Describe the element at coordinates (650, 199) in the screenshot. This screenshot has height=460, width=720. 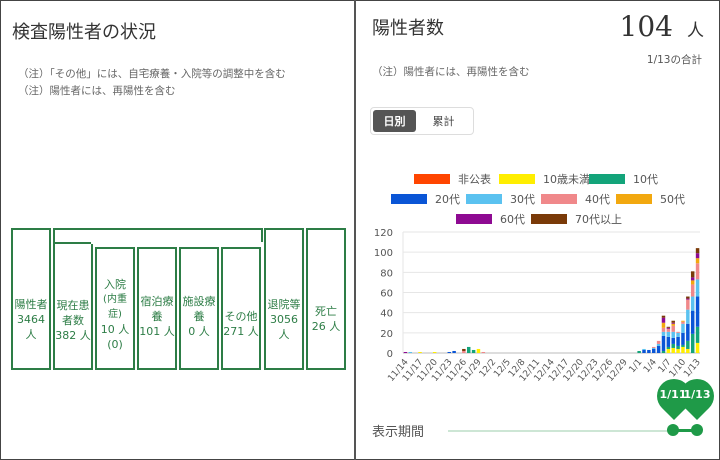
I see `legend-item: 50代` at that location.